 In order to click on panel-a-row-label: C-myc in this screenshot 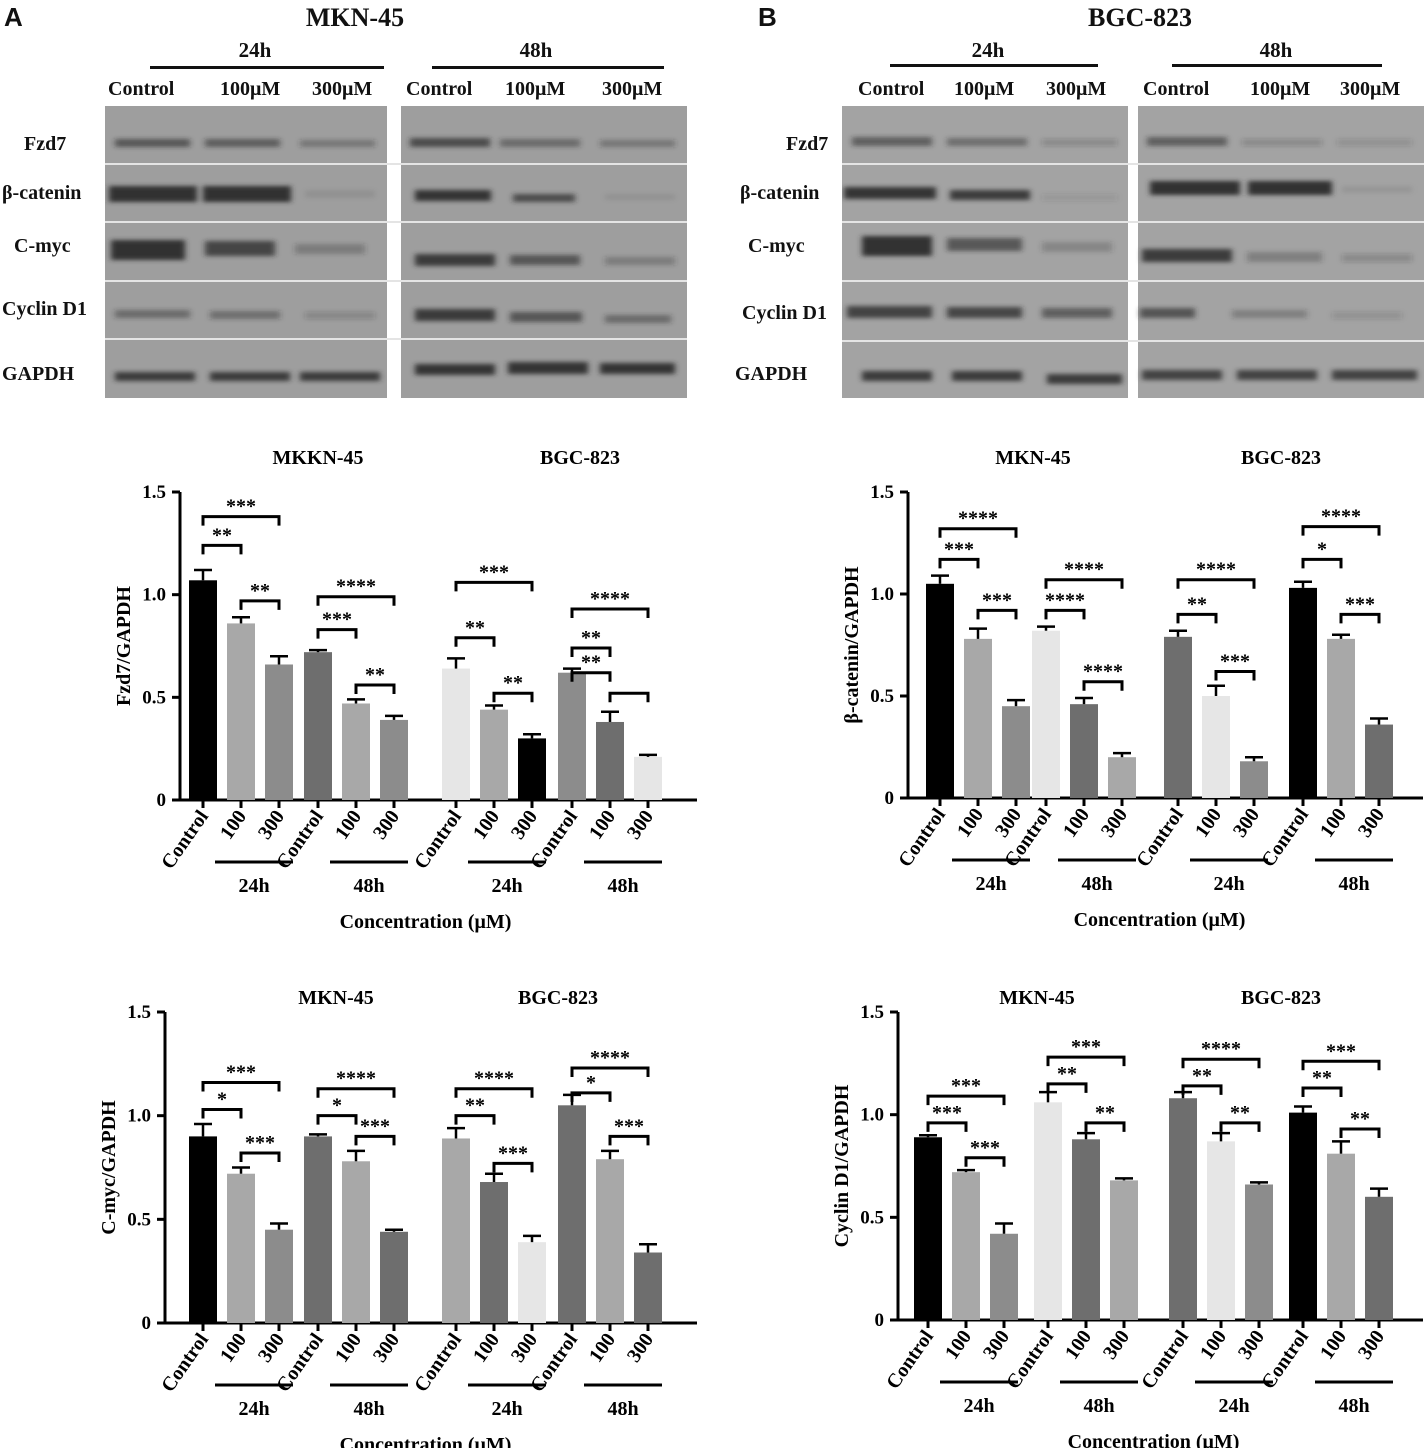, I will do `click(42, 246)`.